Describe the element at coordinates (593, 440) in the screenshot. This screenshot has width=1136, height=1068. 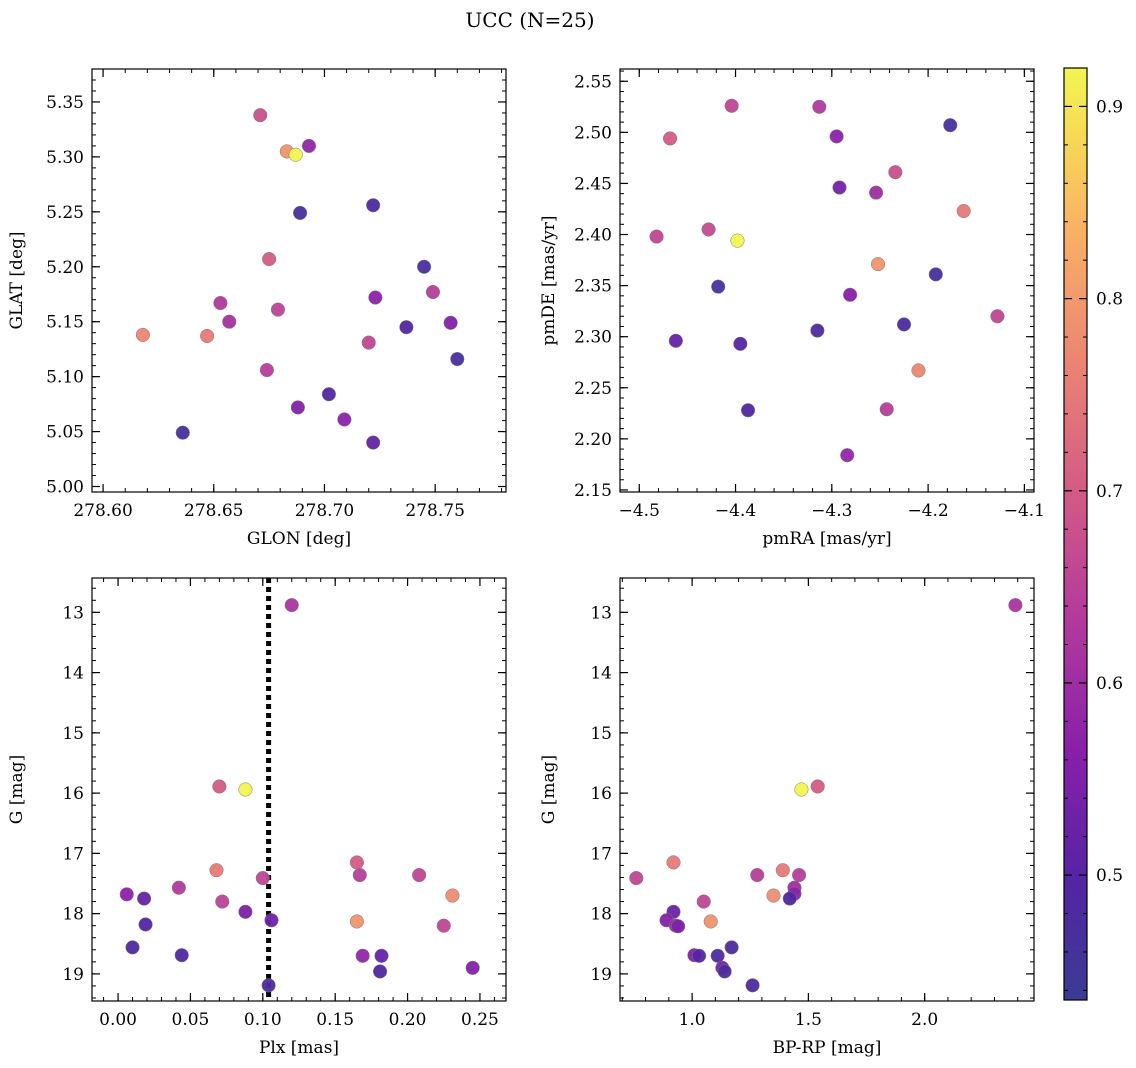
I see `y-tick-label: 2.20` at that location.